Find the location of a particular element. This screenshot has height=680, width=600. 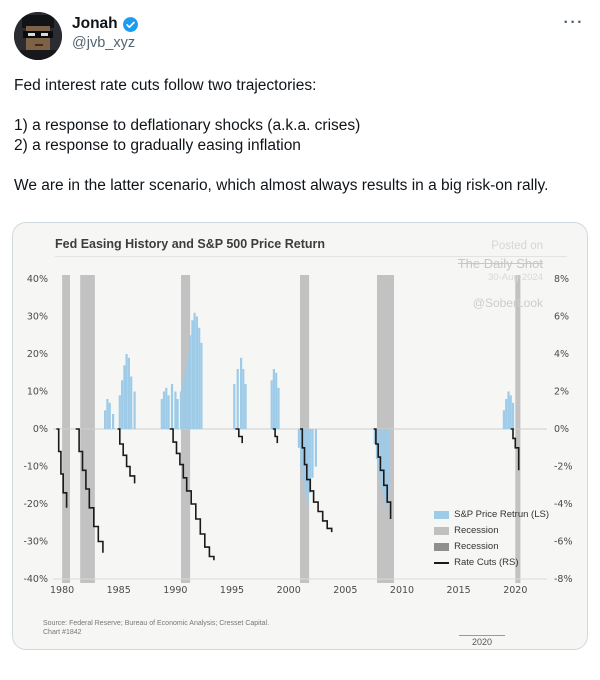

avatar-pixel-art is located at coordinates (38, 36).